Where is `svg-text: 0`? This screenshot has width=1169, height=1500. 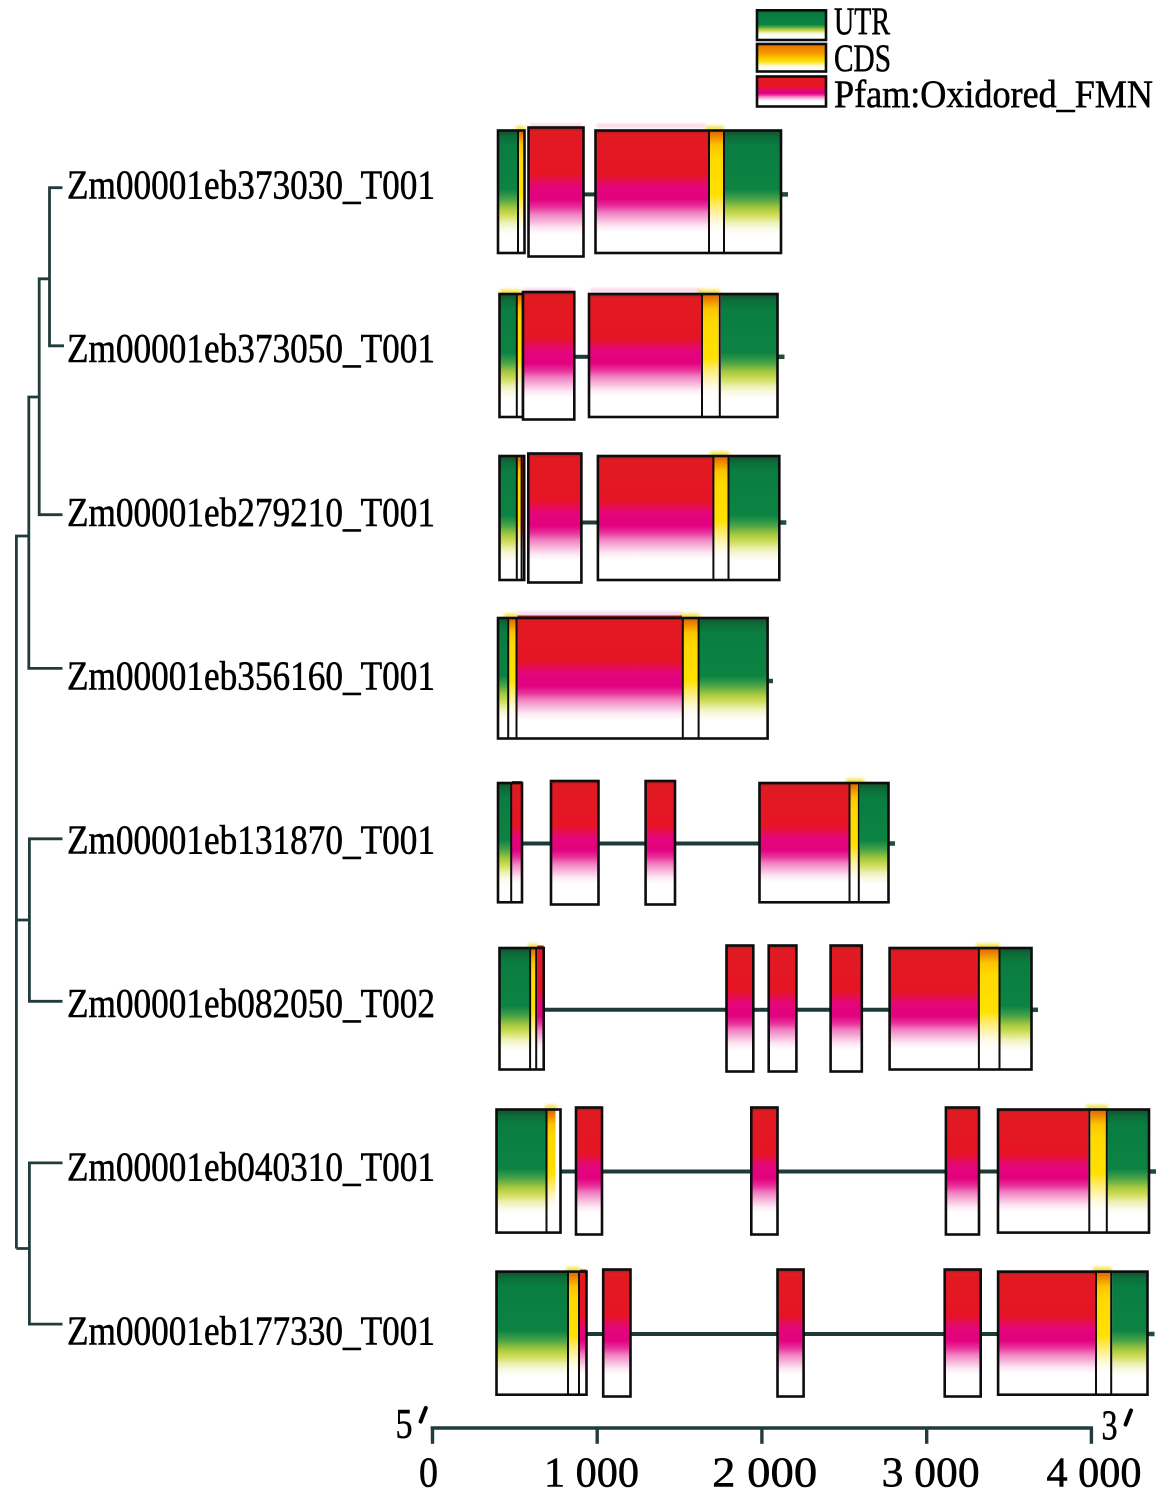
svg-text: 0 is located at coordinates (428, 1474).